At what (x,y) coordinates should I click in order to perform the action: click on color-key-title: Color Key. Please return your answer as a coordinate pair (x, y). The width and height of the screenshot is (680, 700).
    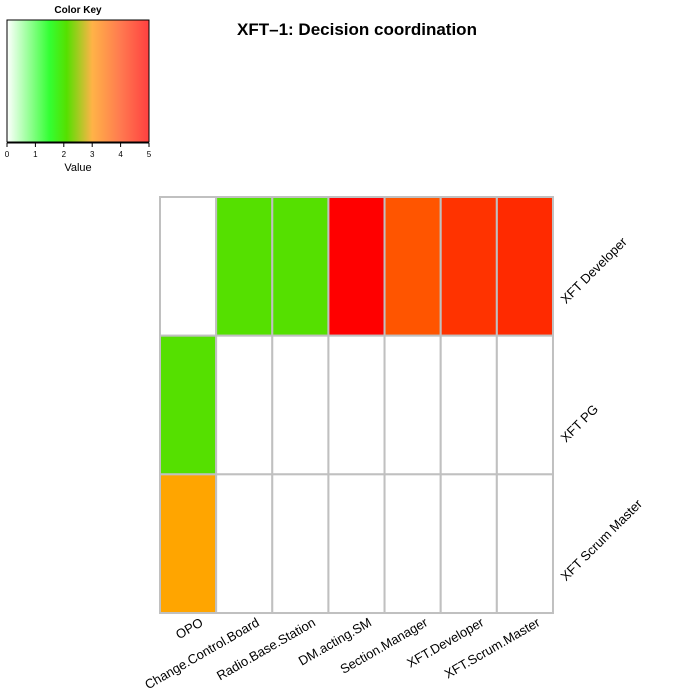
    Looking at the image, I should click on (78, 10).